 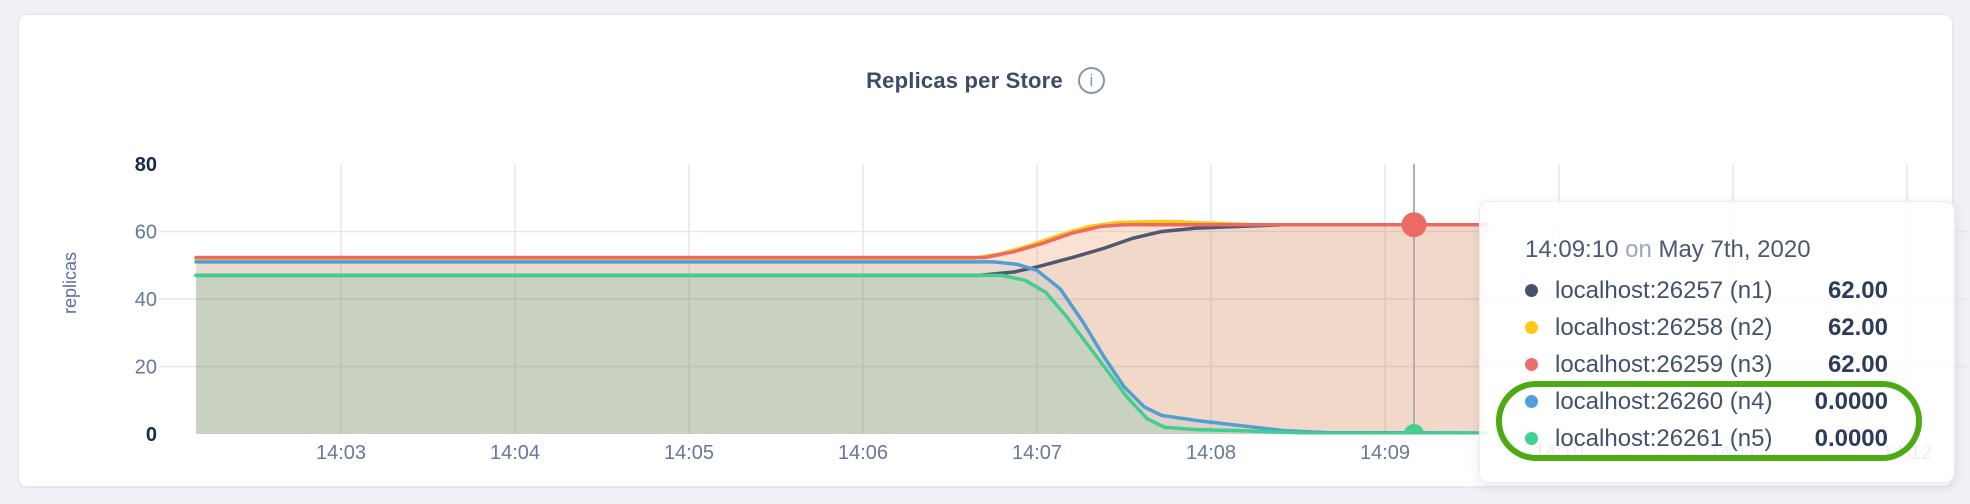 What do you see at coordinates (146, 368) in the screenshot?
I see `y-tick-label: 20` at bounding box center [146, 368].